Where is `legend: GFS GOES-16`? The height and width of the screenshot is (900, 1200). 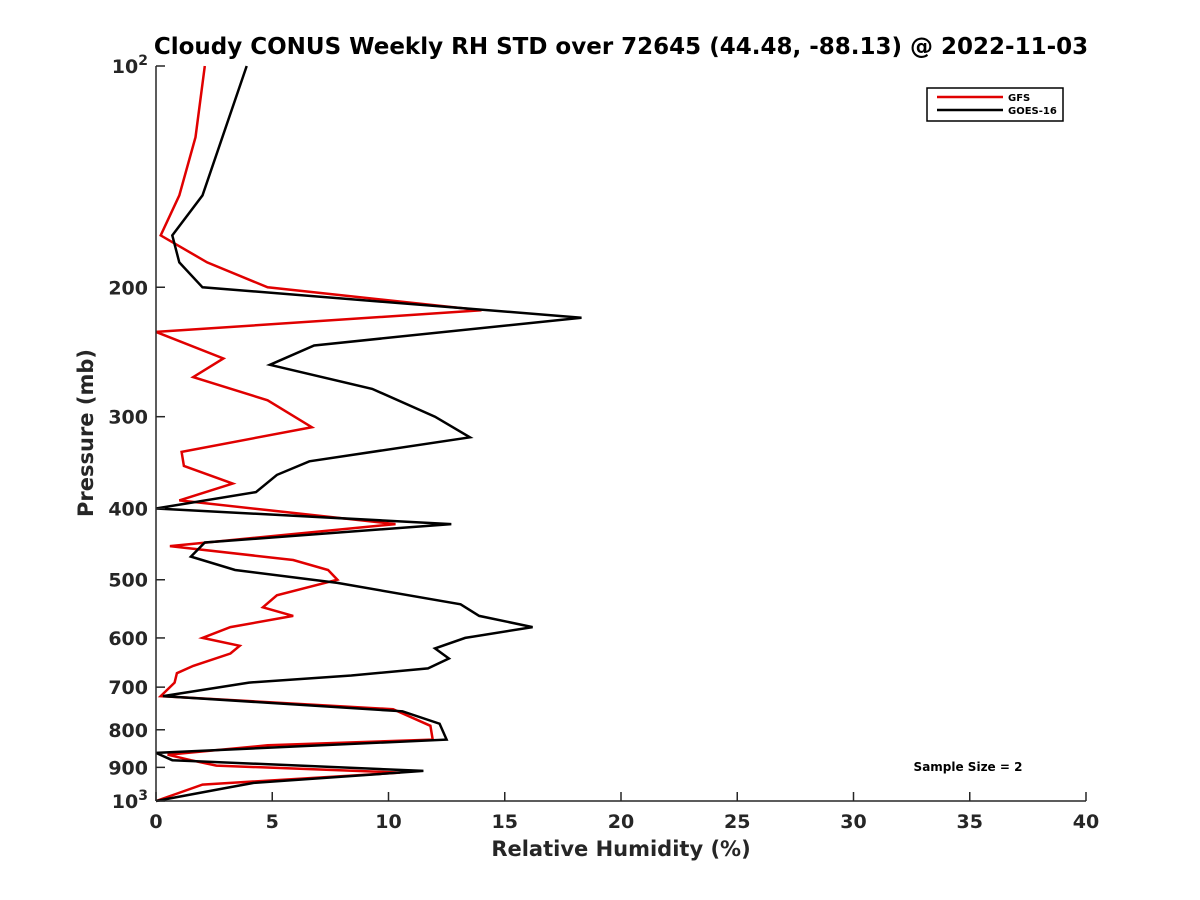 legend: GFS GOES-16 is located at coordinates (995, 104).